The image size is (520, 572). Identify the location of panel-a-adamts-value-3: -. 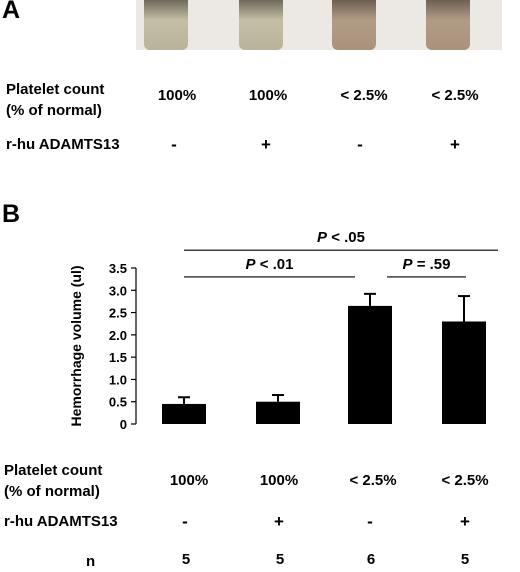
(360, 144).